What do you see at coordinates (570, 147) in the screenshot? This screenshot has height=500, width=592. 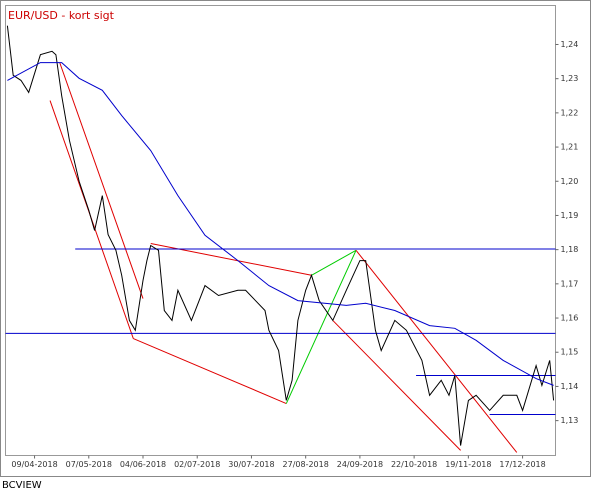 I see `y-tick-label: 1,21` at bounding box center [570, 147].